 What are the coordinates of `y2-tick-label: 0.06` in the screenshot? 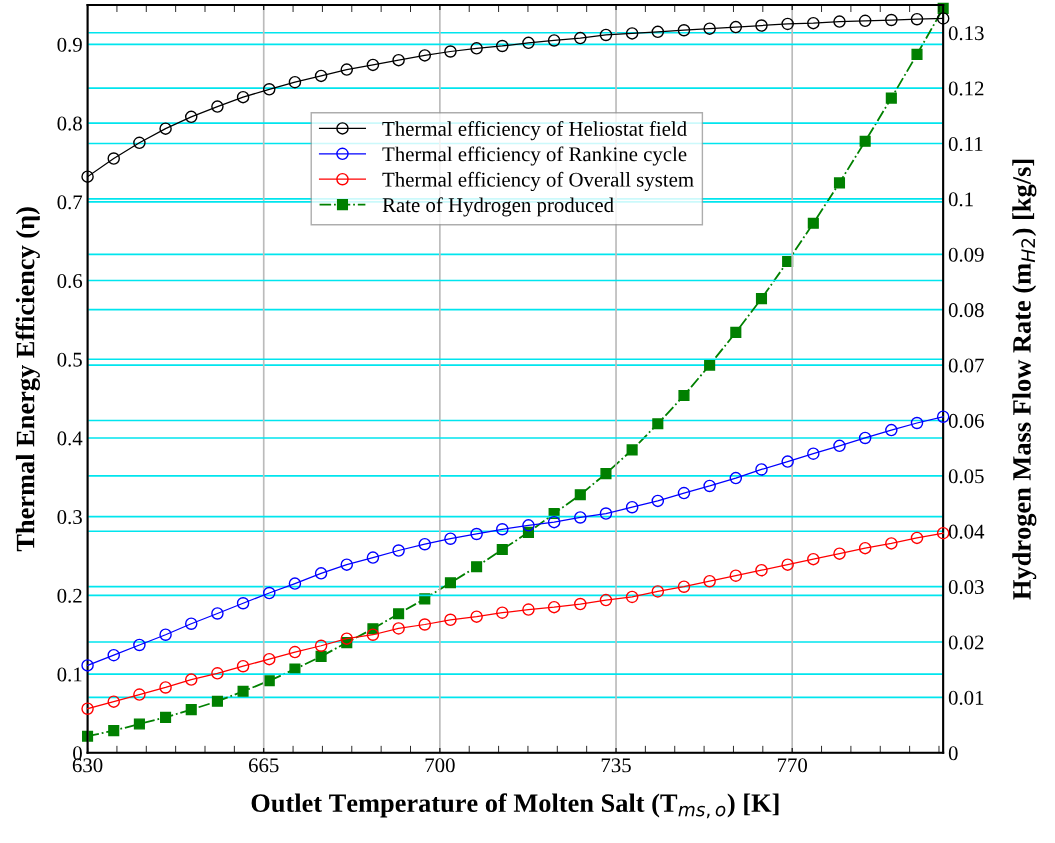 It's located at (966, 420).